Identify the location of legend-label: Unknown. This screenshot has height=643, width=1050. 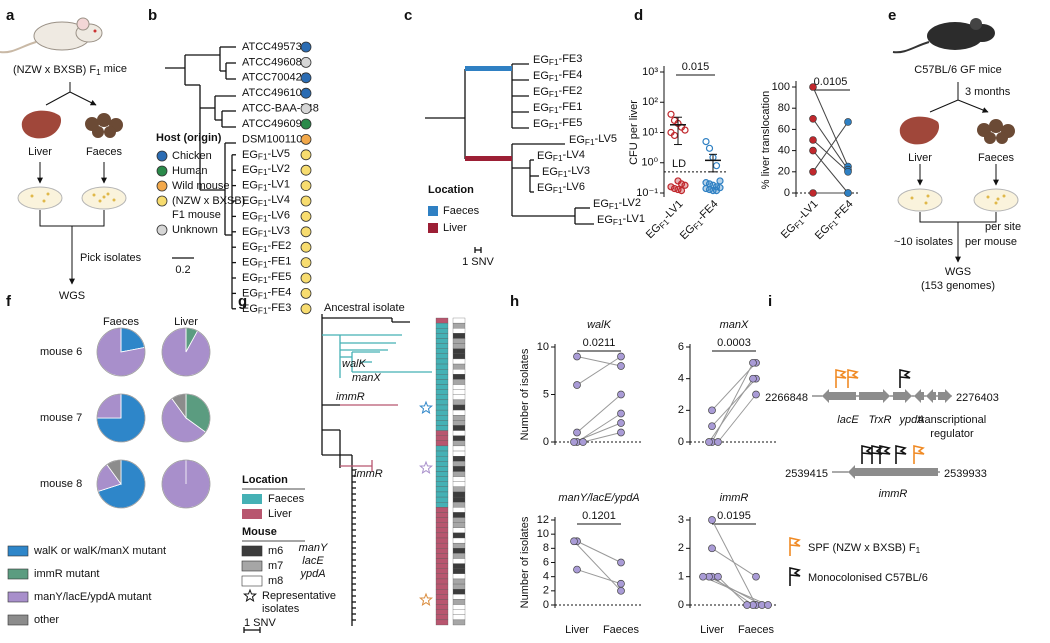
(195, 230).